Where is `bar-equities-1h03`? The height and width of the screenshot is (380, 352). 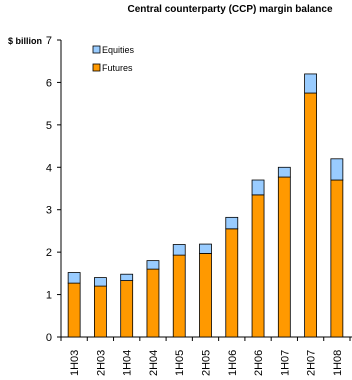 bar-equities-1h03 is located at coordinates (74, 278).